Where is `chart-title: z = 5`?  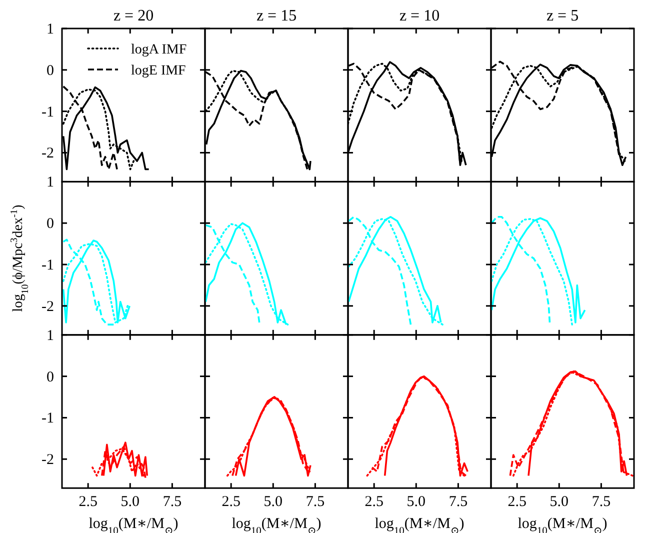
chart-title: z = 5 is located at coordinates (562, 16).